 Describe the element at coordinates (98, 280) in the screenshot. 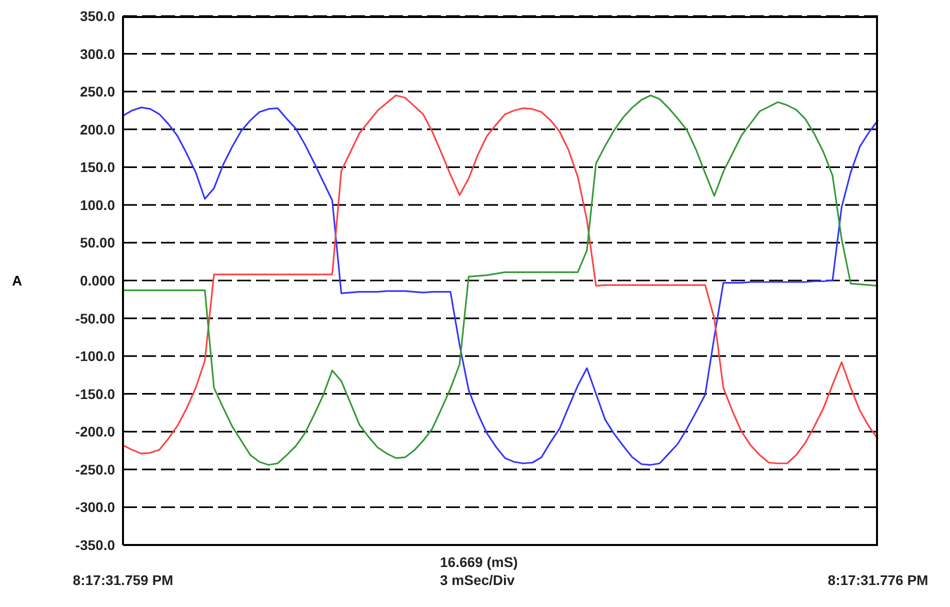

I see `y-tick-label: 0.000` at that location.